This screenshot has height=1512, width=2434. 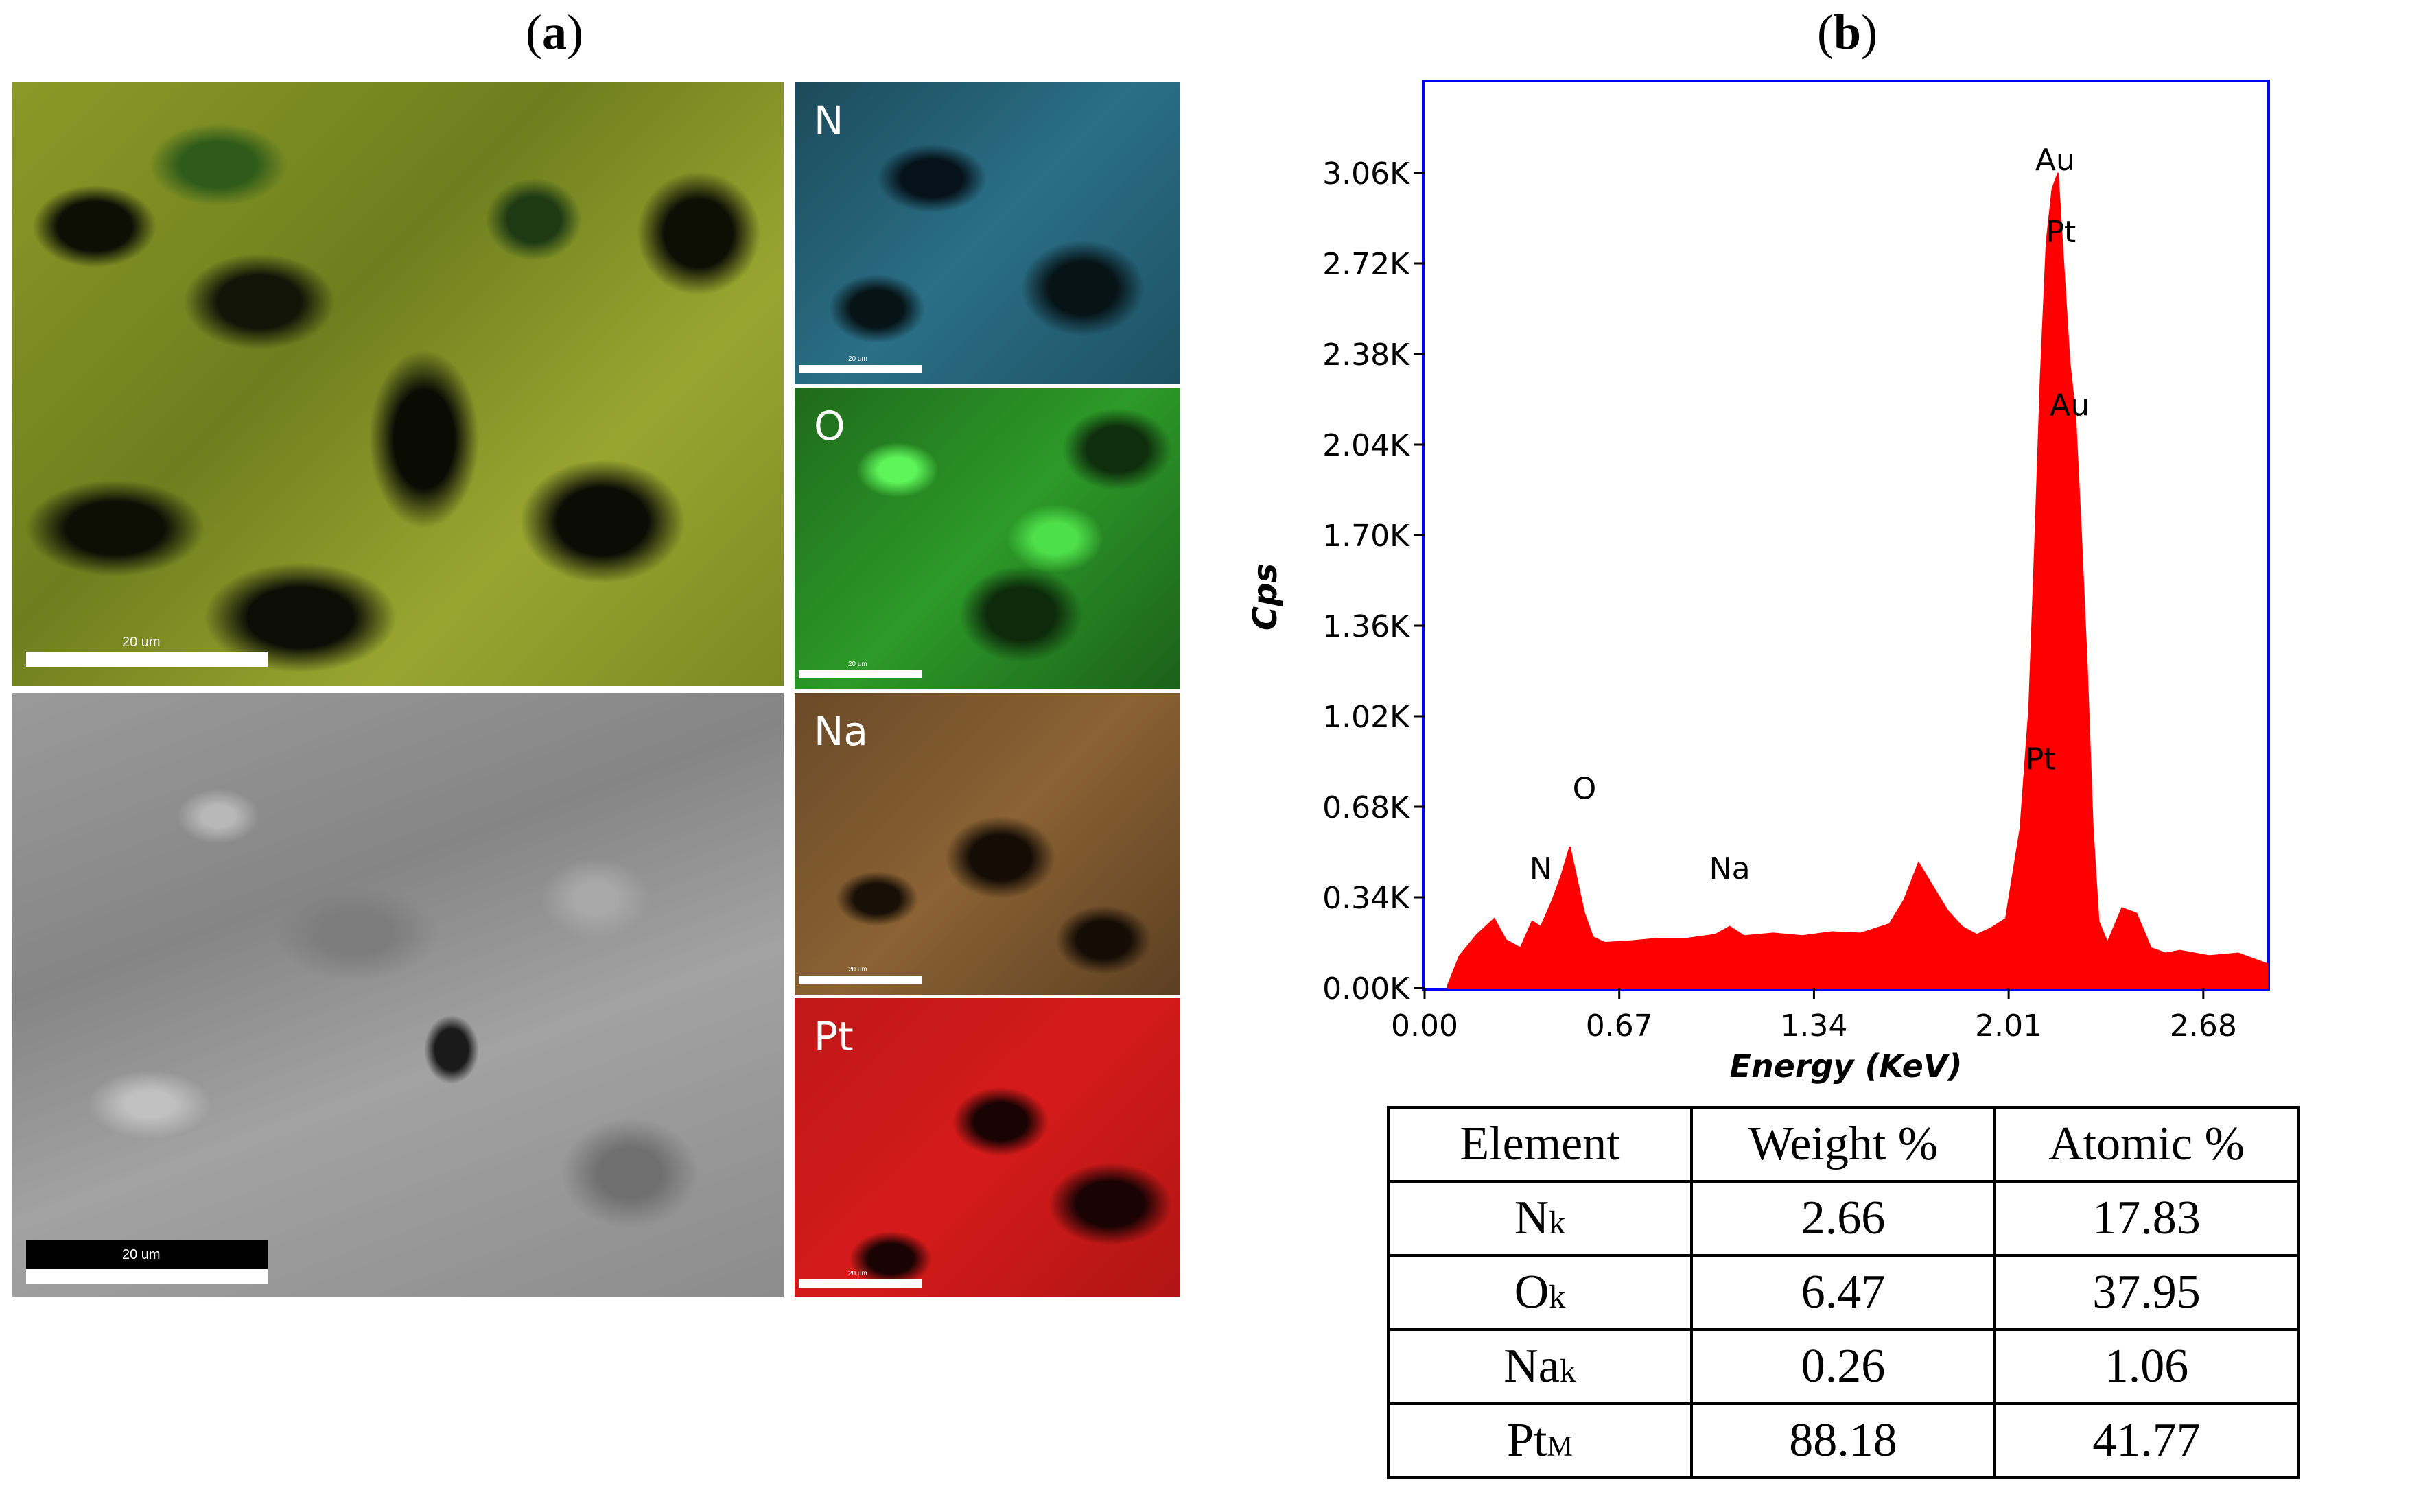 What do you see at coordinates (398, 384) in the screenshot?
I see `composite-overlay-map: 20 um` at bounding box center [398, 384].